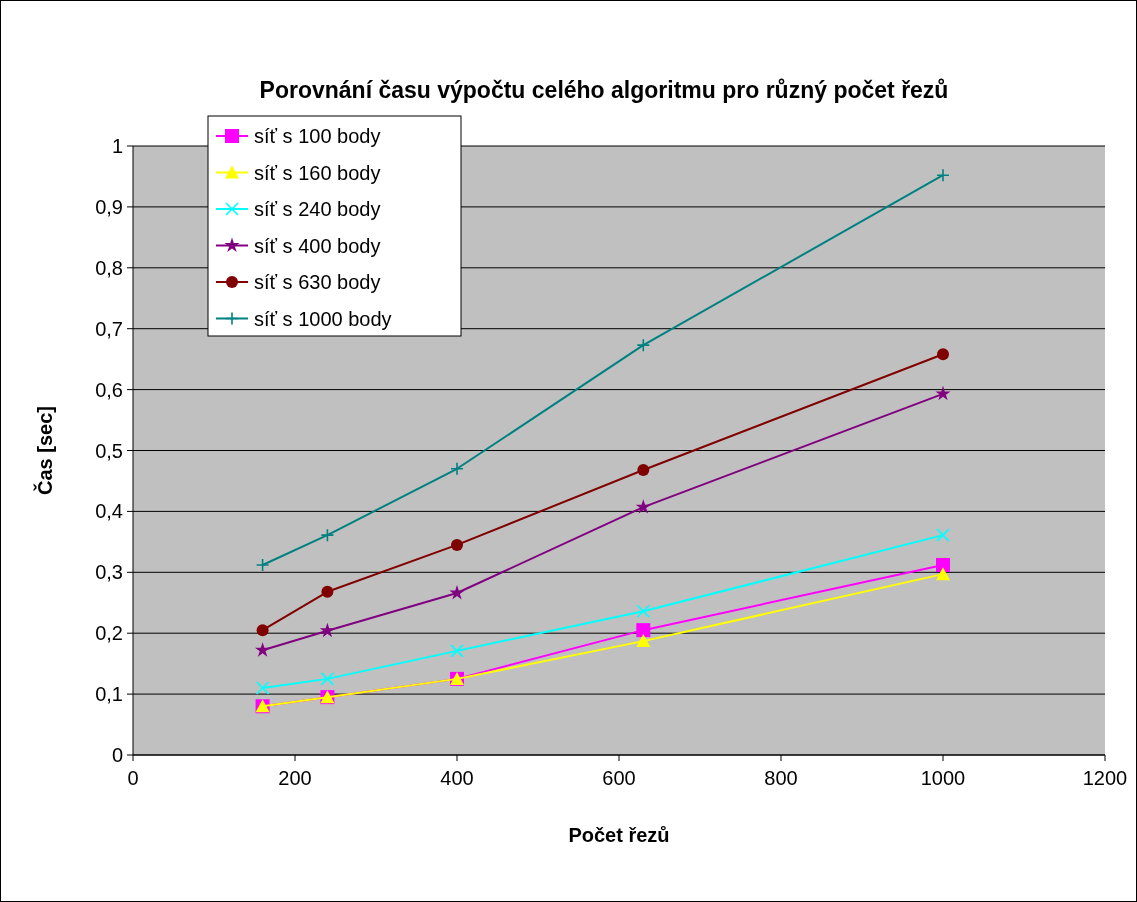 The image size is (1137, 902). I want to click on legend-label: síť s 400 body, so click(317, 245).